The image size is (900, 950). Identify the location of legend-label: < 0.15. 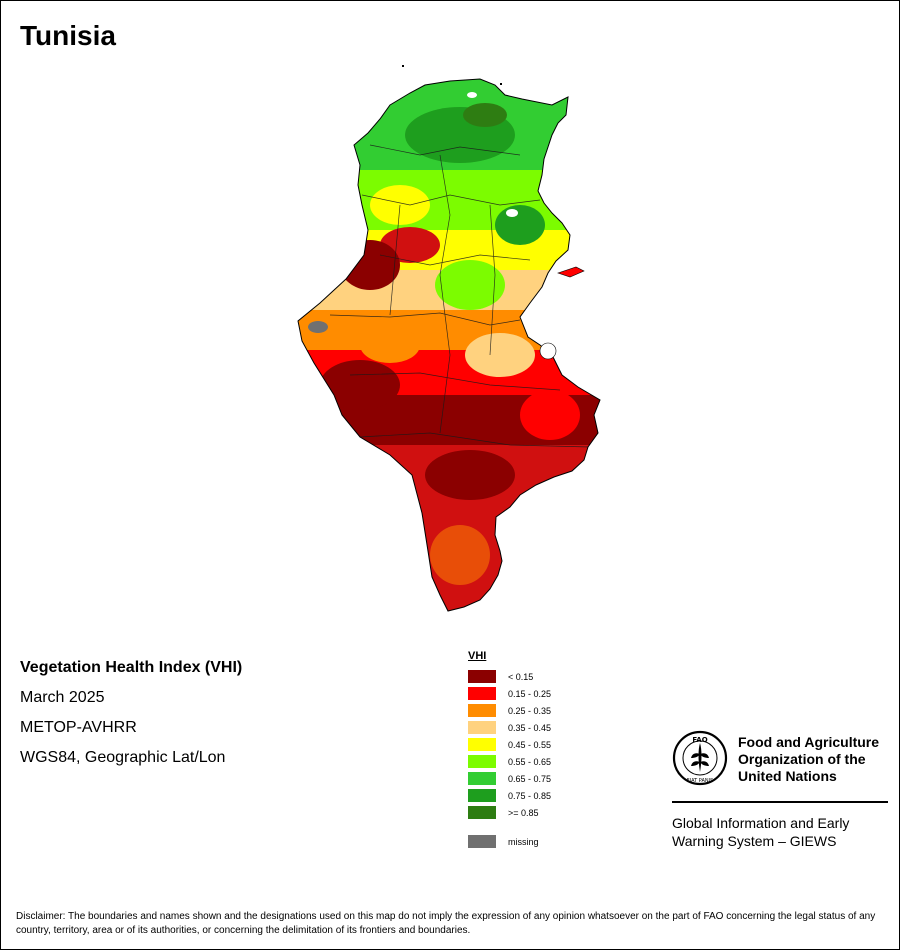
(521, 676).